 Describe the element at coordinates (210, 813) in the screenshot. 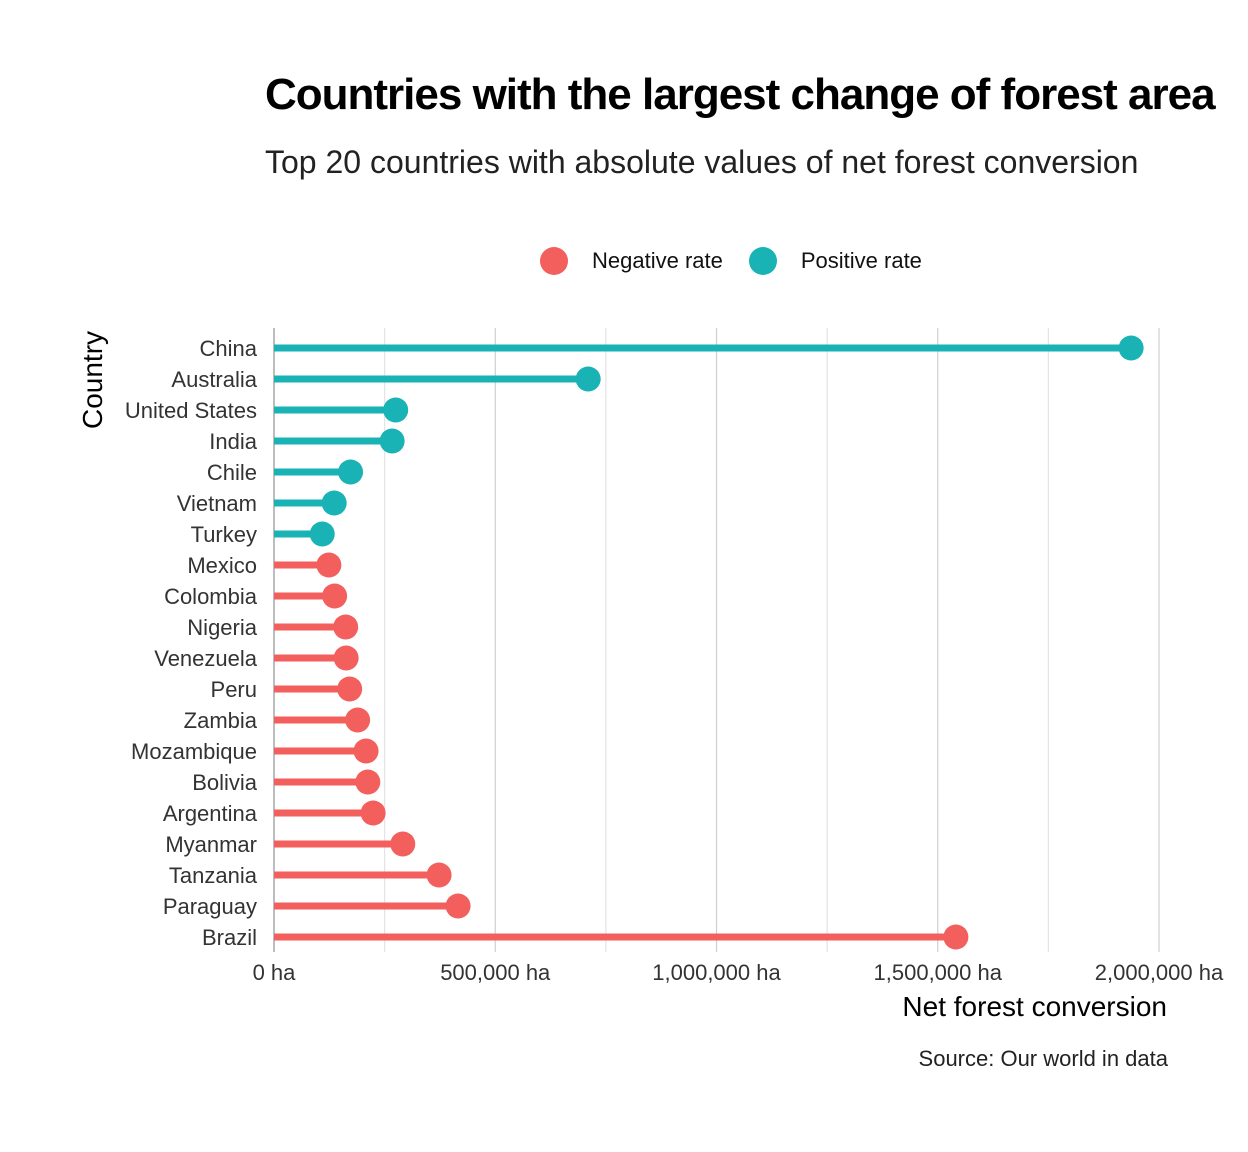

I see `y-tick-label: Argentina` at that location.